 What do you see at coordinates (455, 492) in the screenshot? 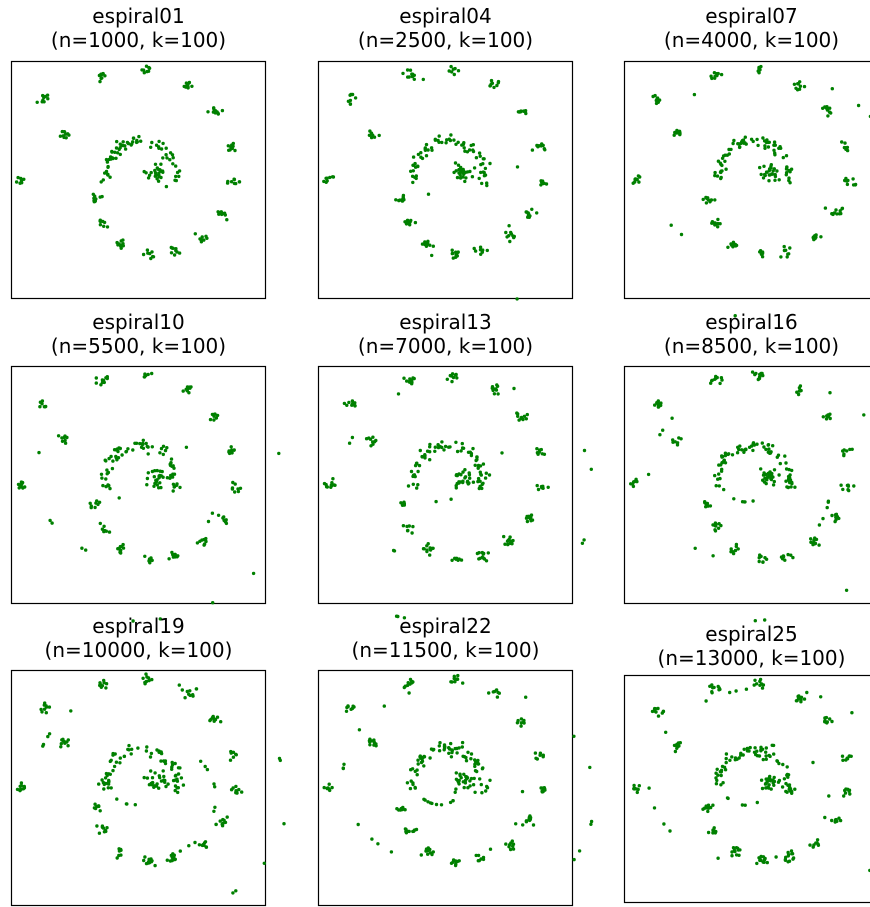
I see `scatter-plot-area` at bounding box center [455, 492].